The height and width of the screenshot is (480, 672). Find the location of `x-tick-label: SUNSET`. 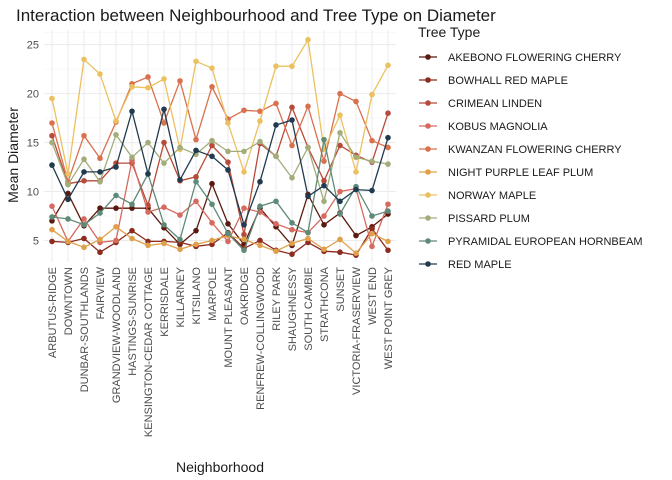

x-tick-label: SUNSET is located at coordinates (341, 289).